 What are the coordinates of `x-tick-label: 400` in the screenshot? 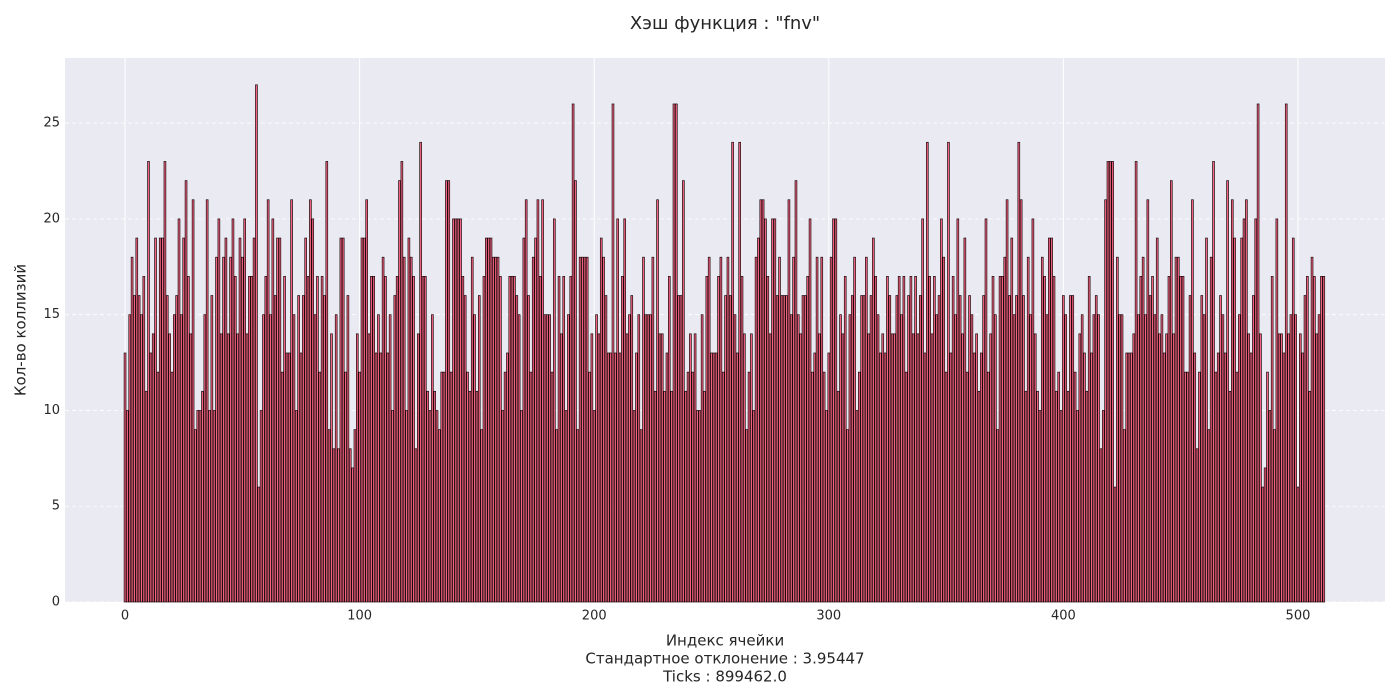 It's located at (1063, 616).